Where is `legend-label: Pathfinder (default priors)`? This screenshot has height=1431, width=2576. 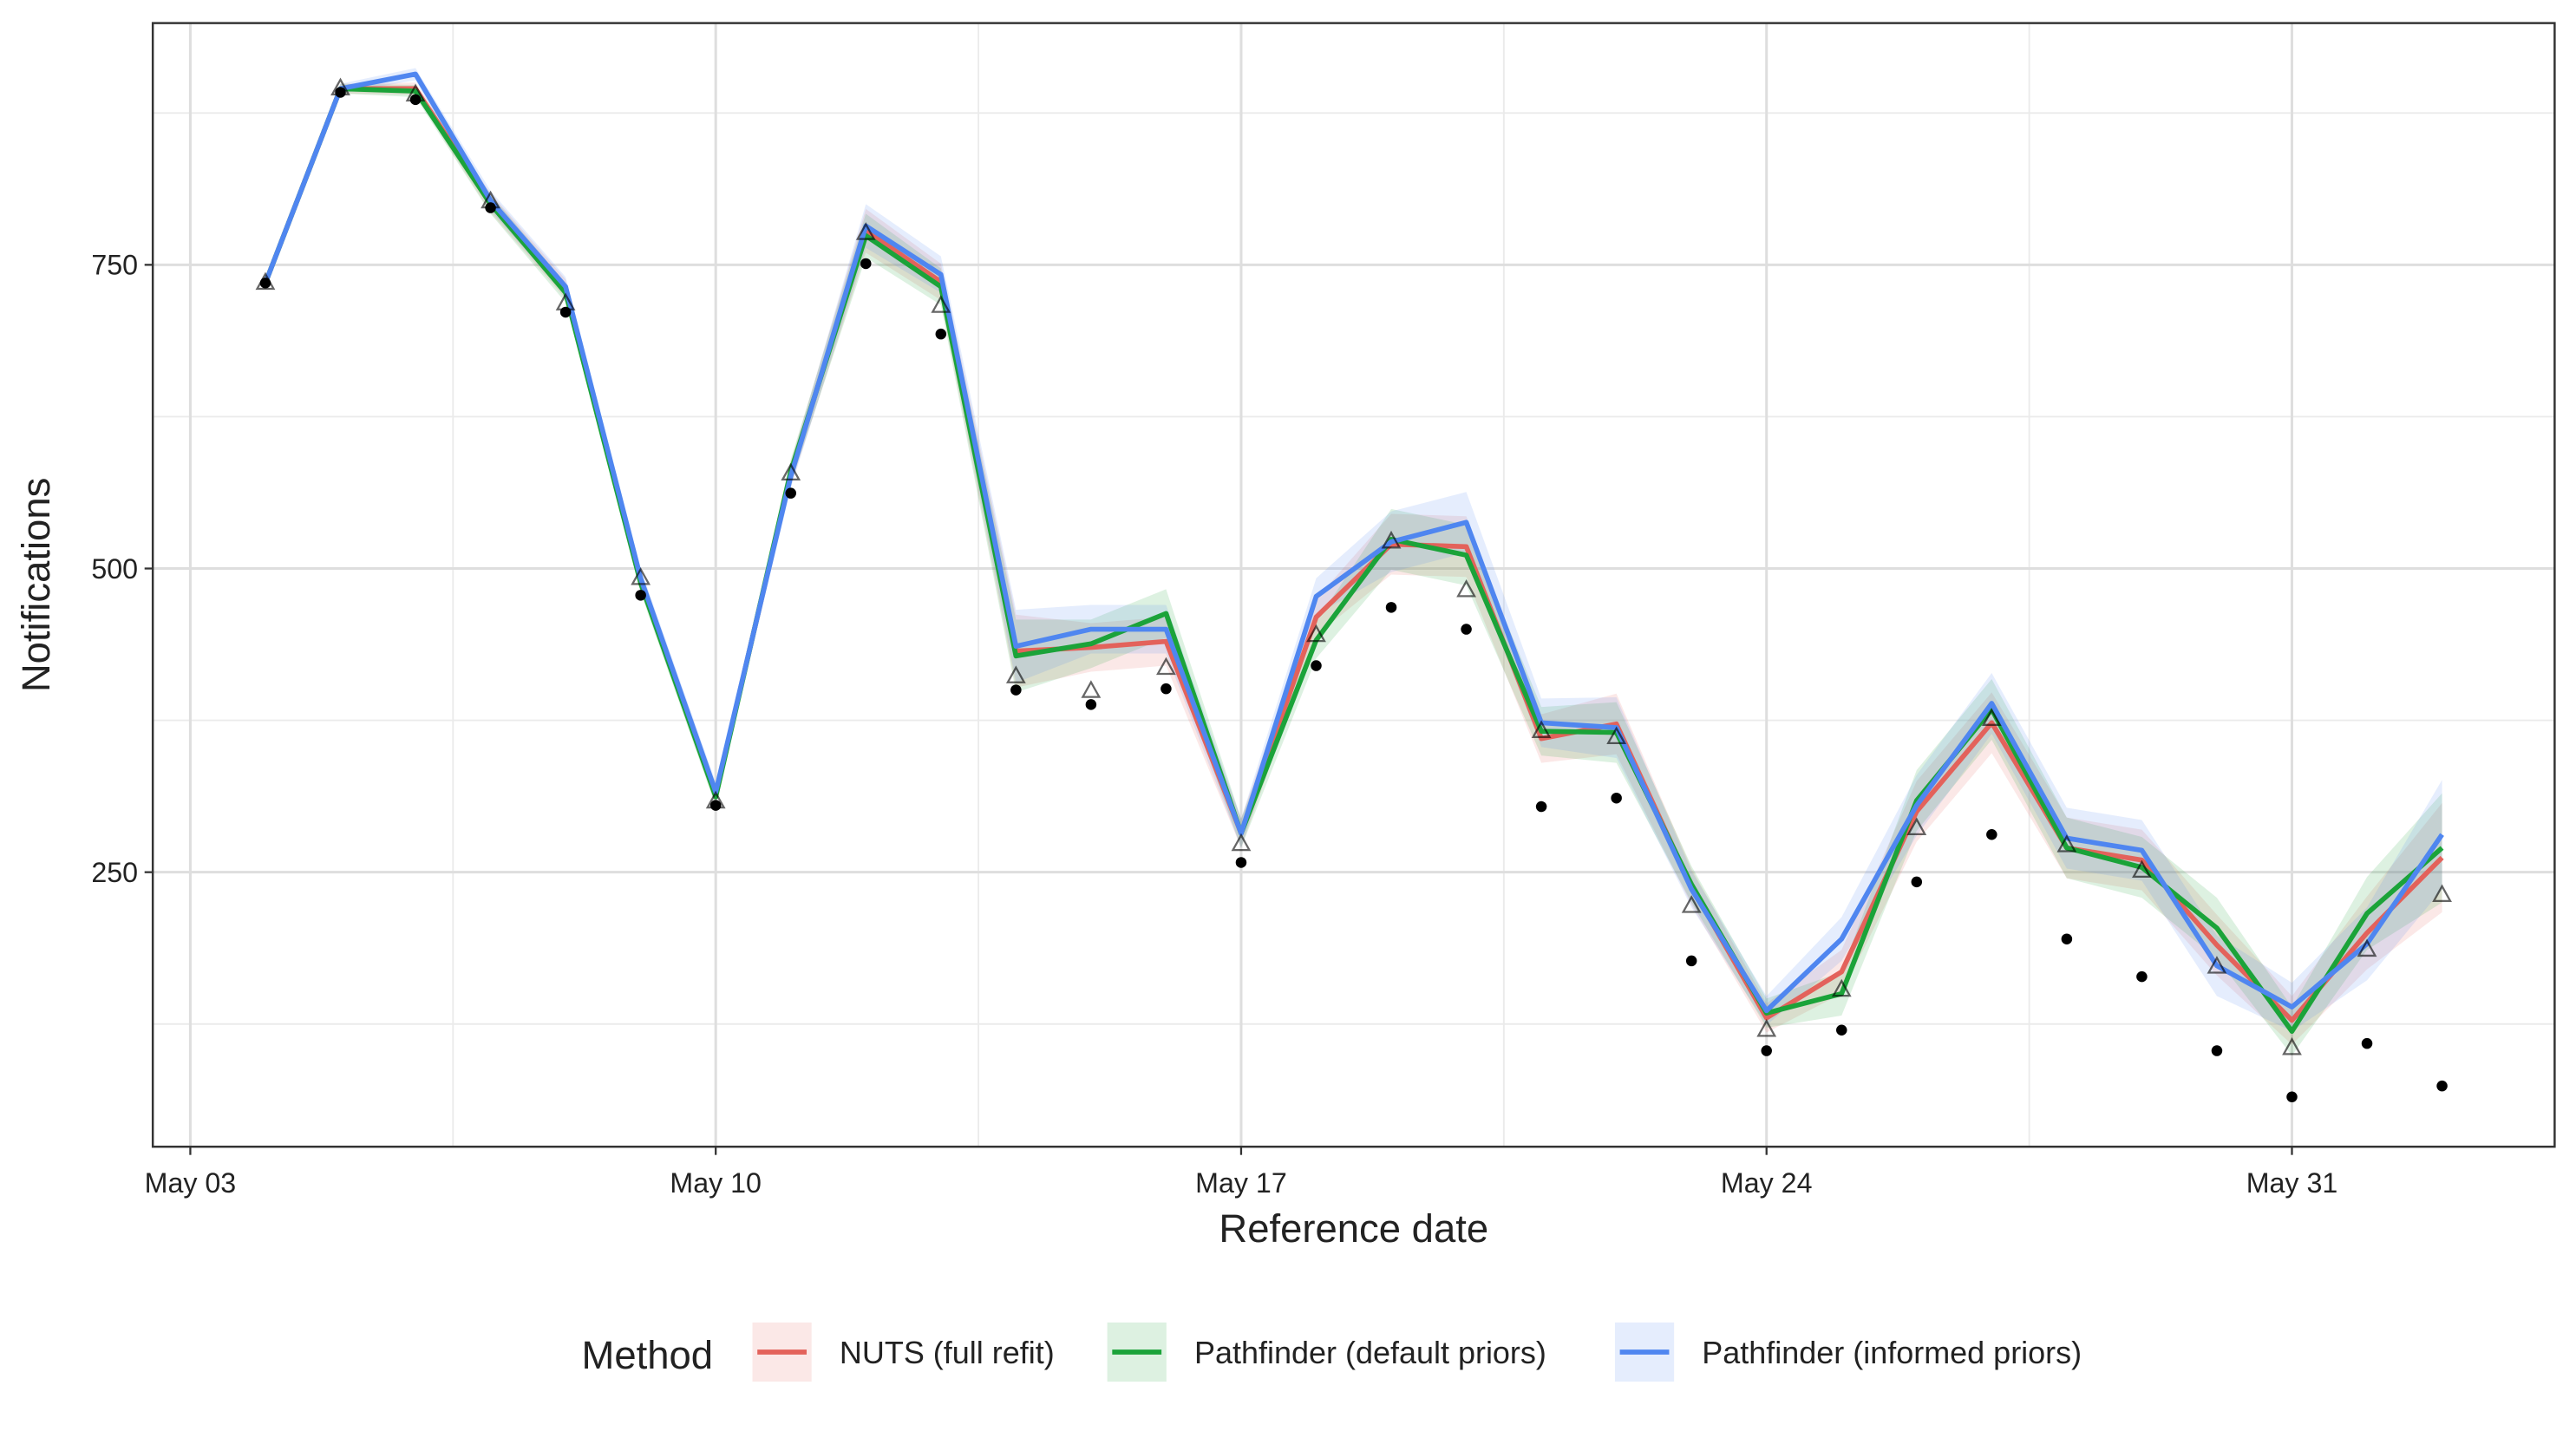 legend-label: Pathfinder (default priors) is located at coordinates (1370, 1352).